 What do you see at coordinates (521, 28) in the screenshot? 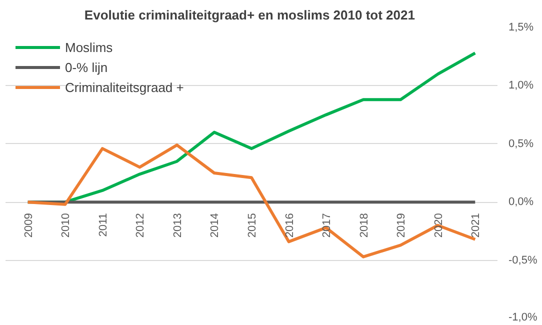
I see `y-tick-label: 1,5%` at bounding box center [521, 28].